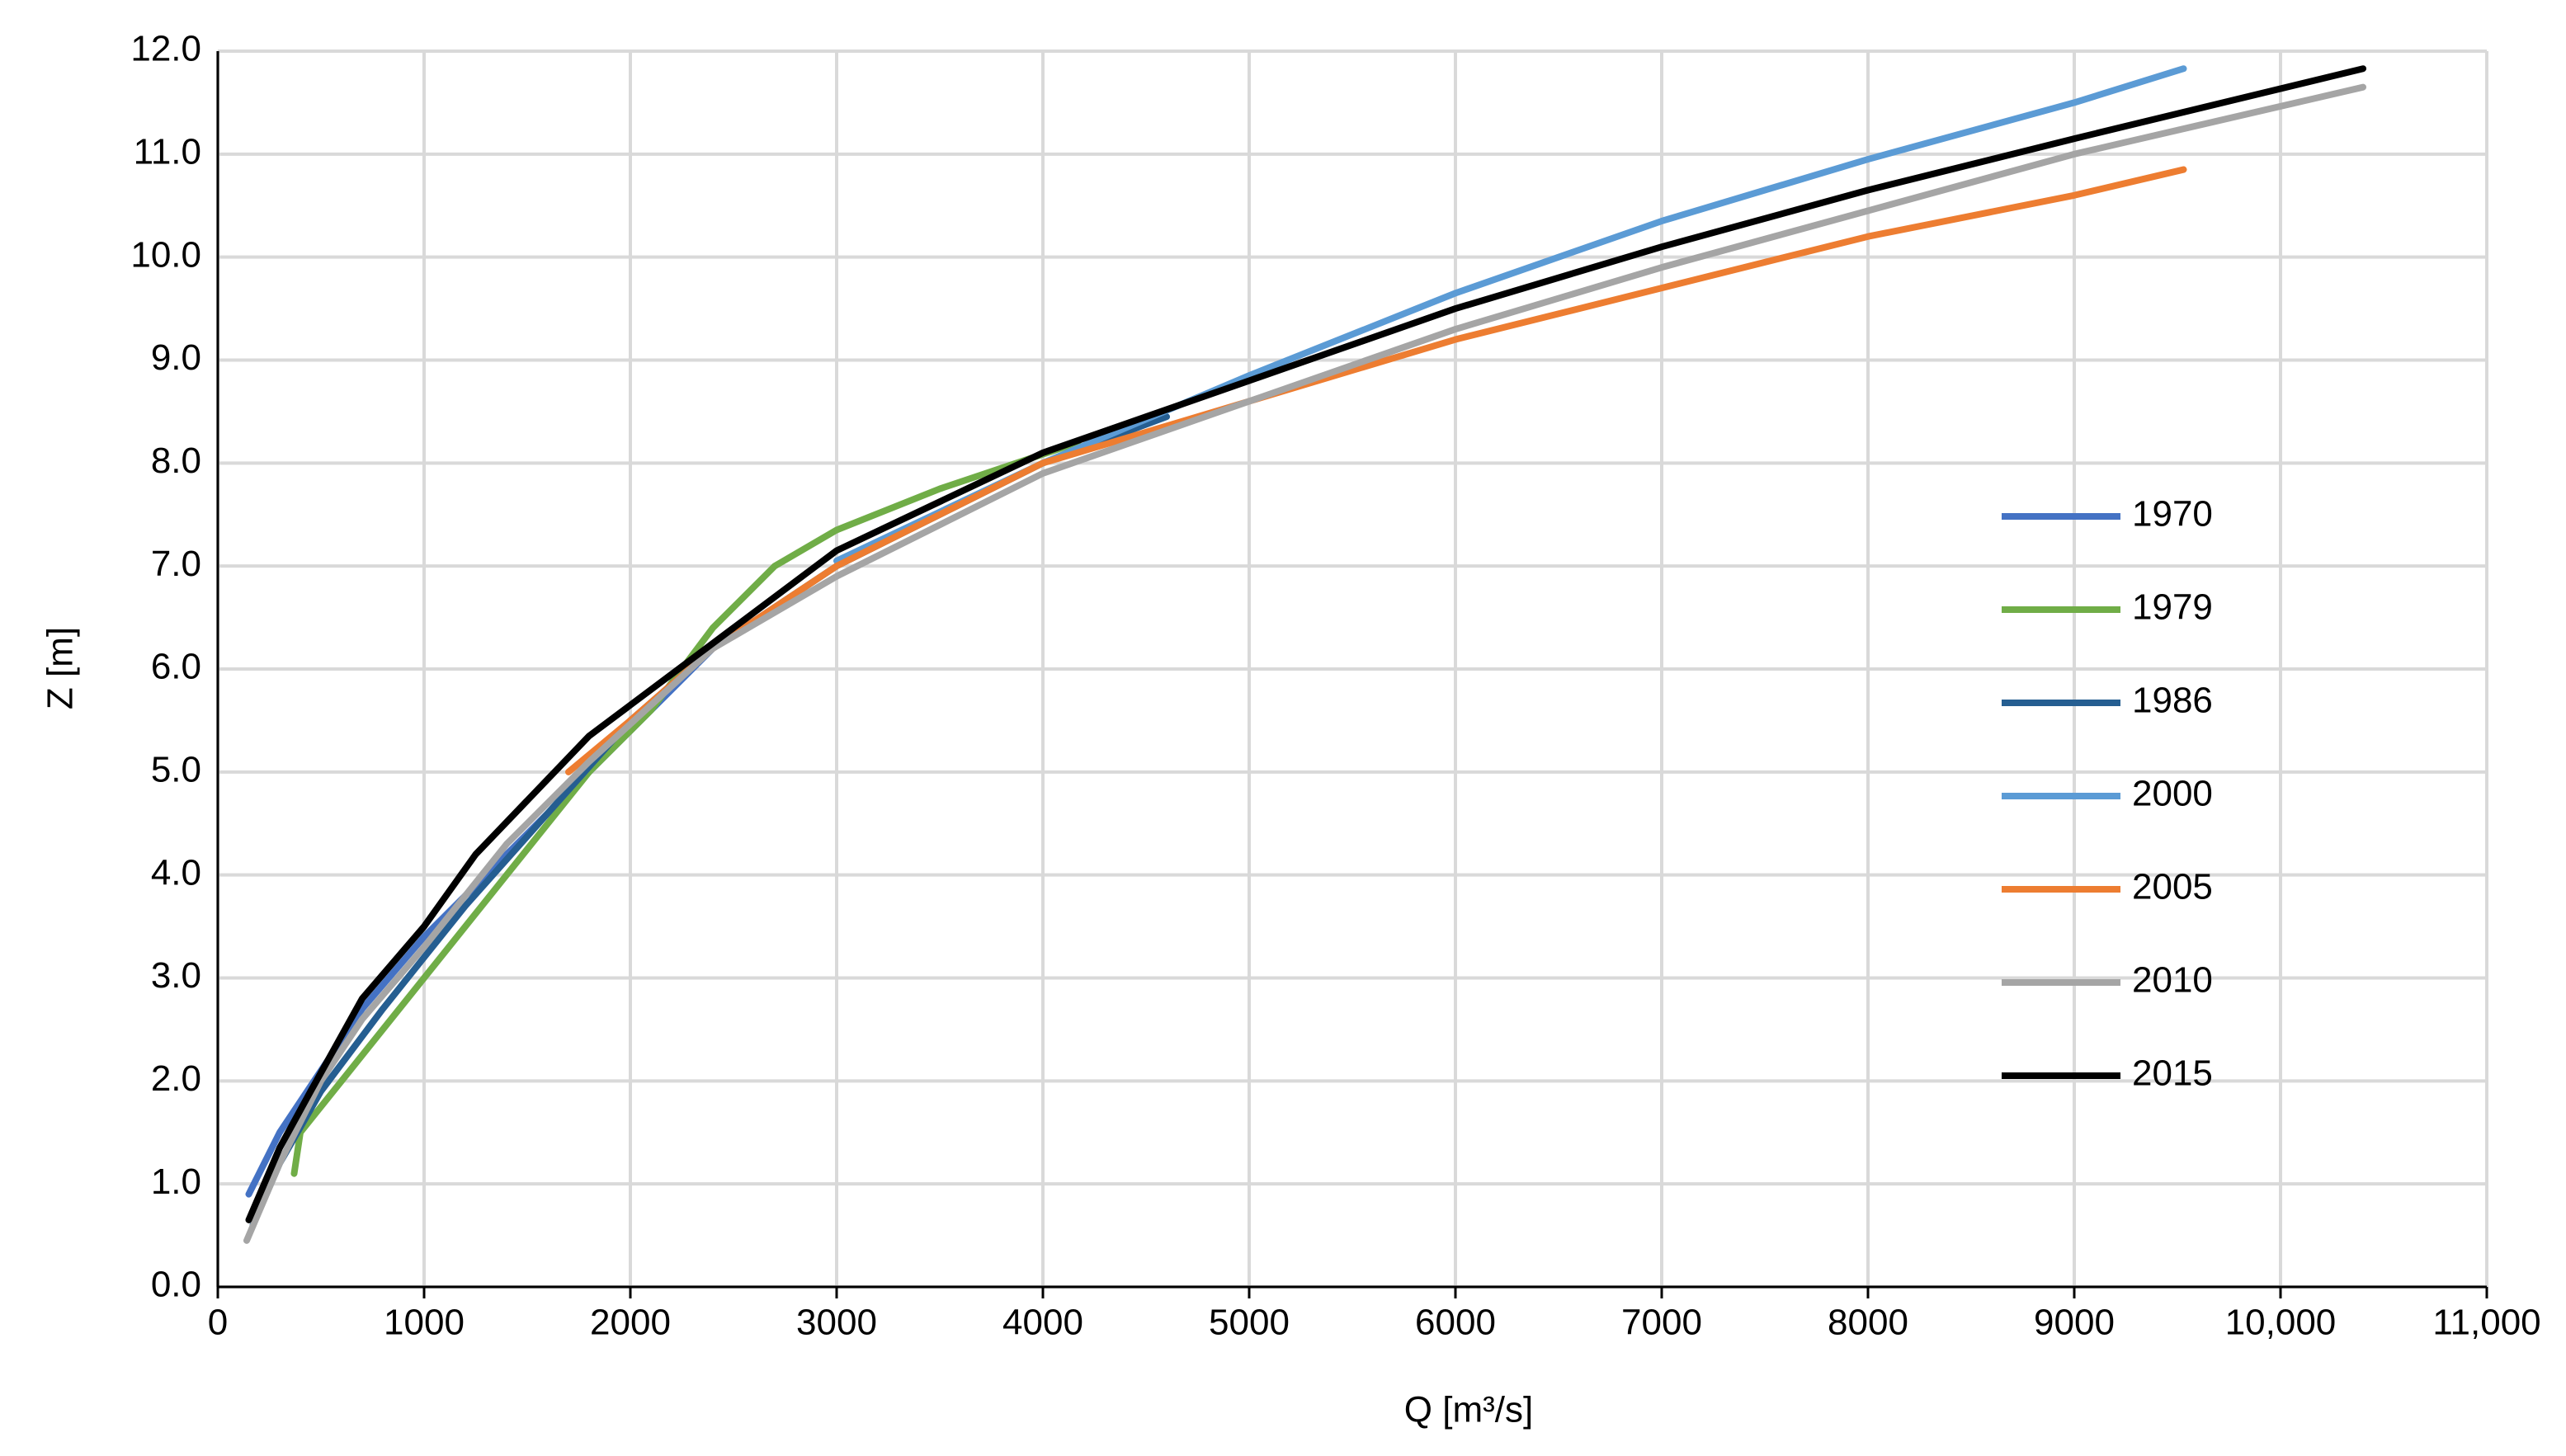  What do you see at coordinates (176, 769) in the screenshot?
I see `y-tick-label: 5.0` at bounding box center [176, 769].